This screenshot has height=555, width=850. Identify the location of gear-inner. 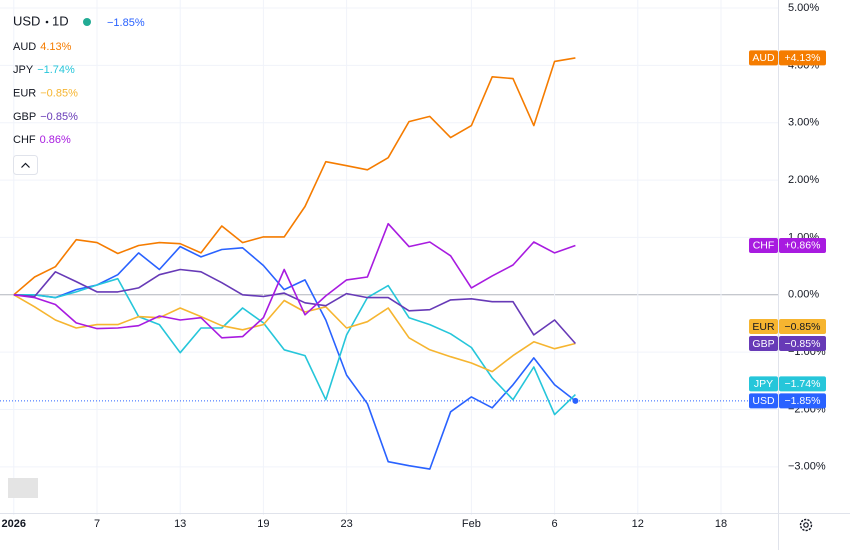
(806, 525).